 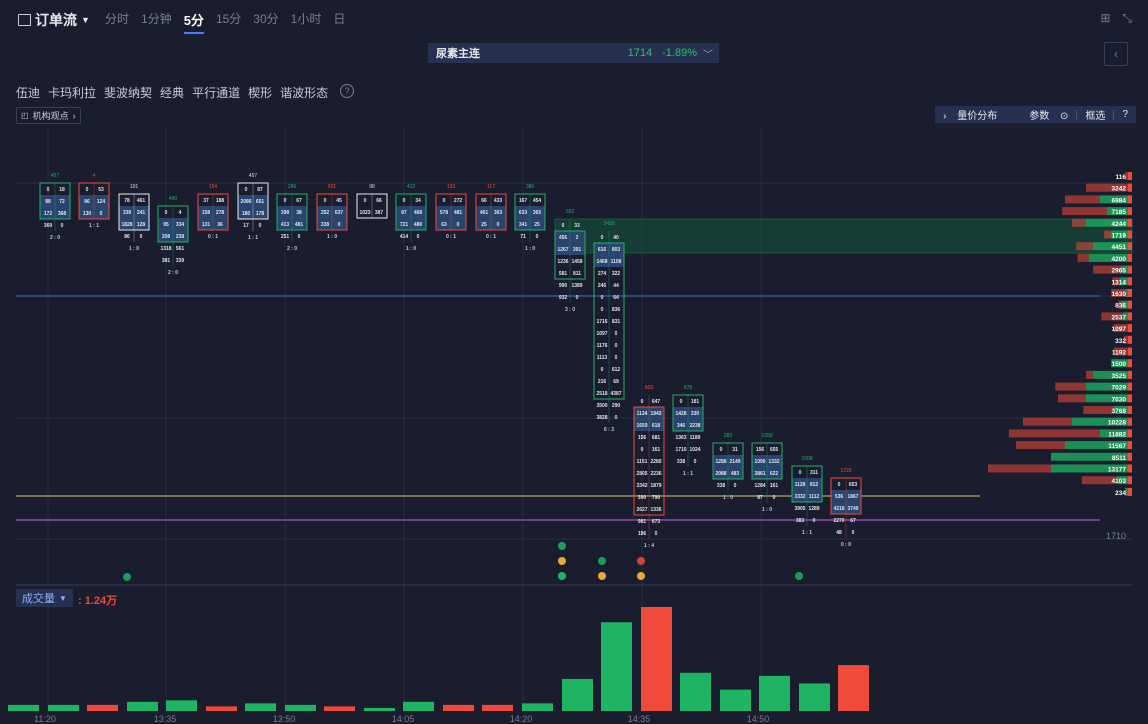 What do you see at coordinates (44, 598) in the screenshot?
I see `volume-indicator-selector: 成交量 ▼` at bounding box center [44, 598].